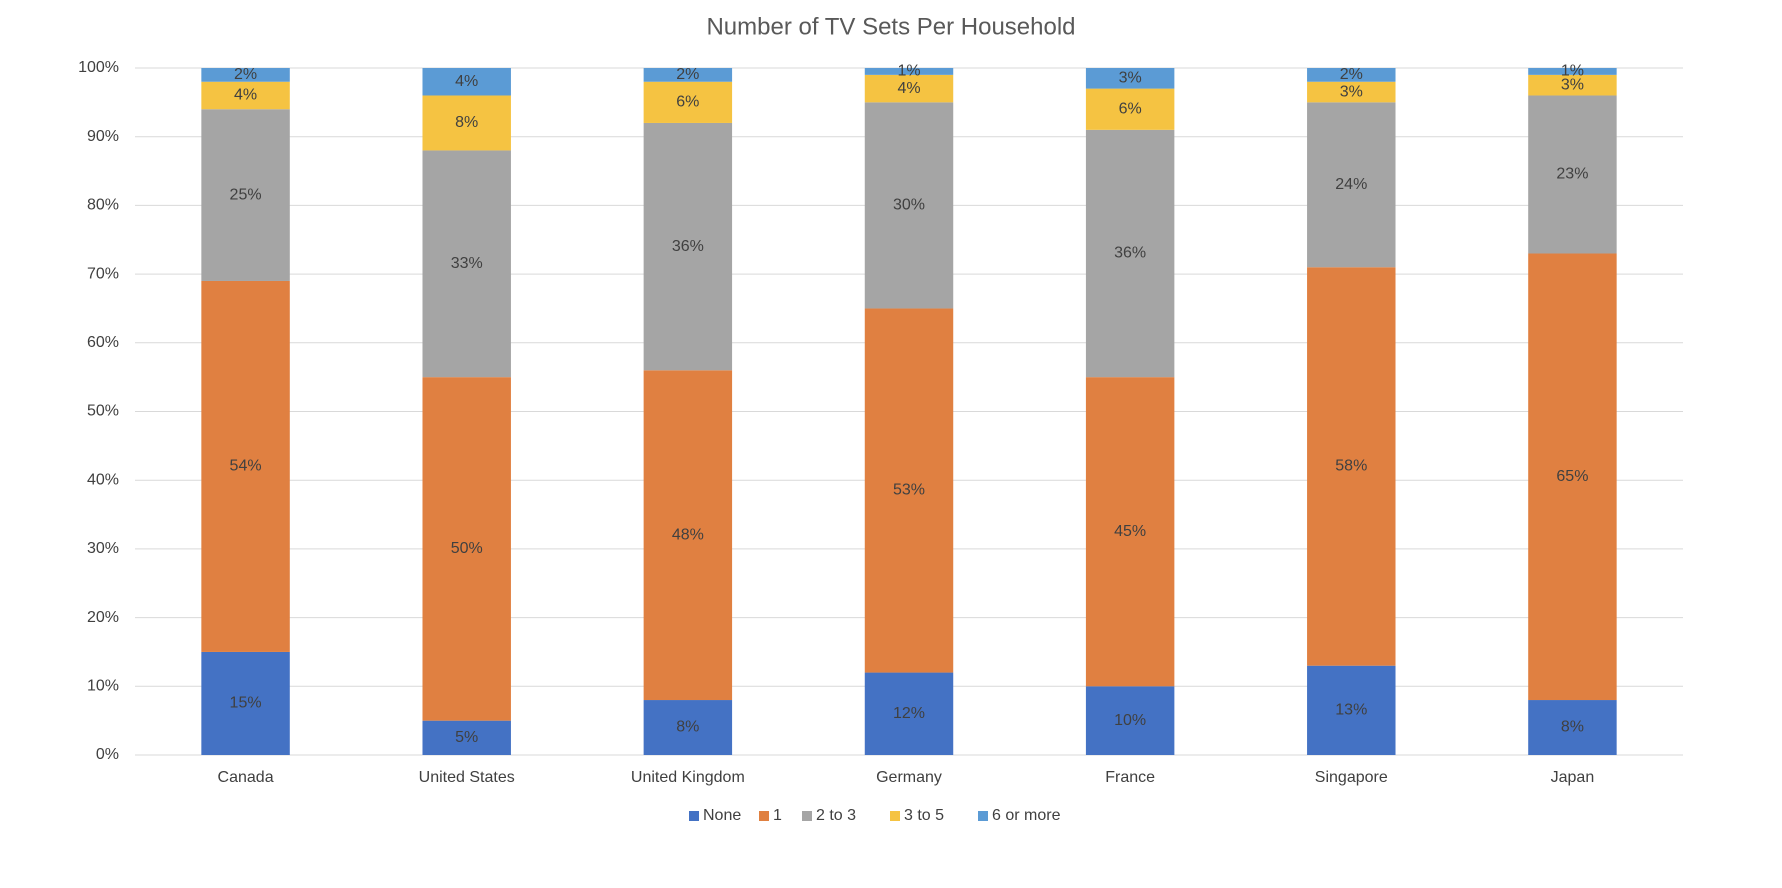 The image size is (1782, 888). I want to click on data-label: 5%, so click(466, 737).